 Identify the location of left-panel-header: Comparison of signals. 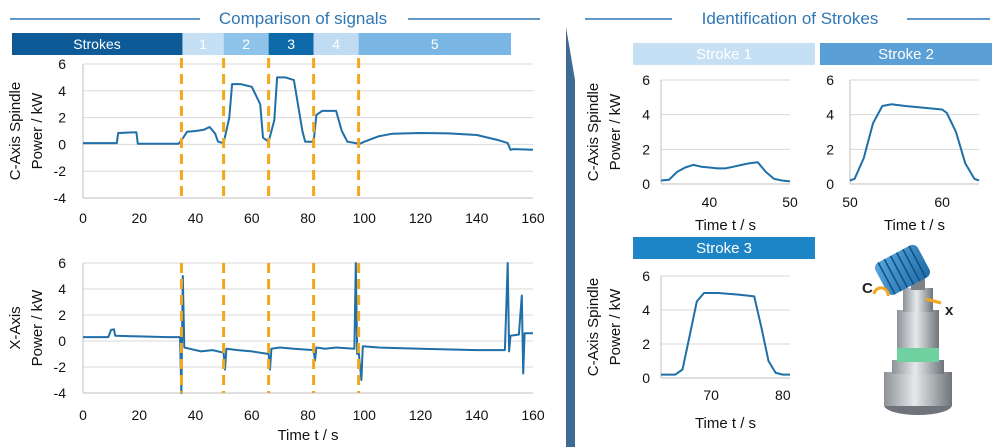
(275, 18).